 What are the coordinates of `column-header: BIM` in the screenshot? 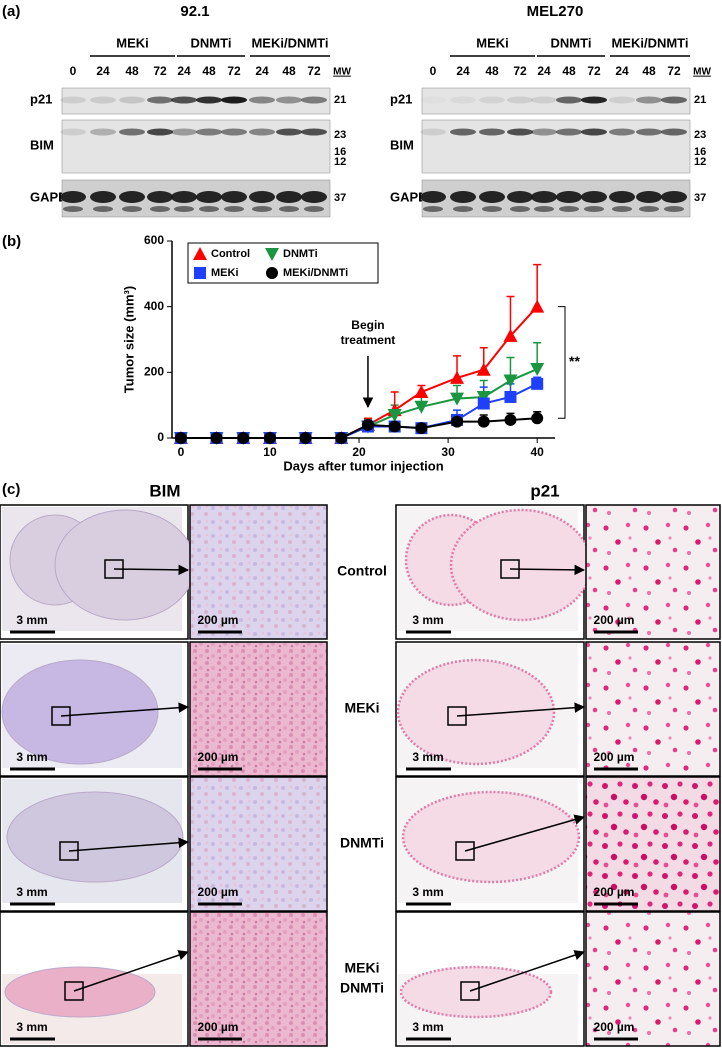 It's located at (164, 490).